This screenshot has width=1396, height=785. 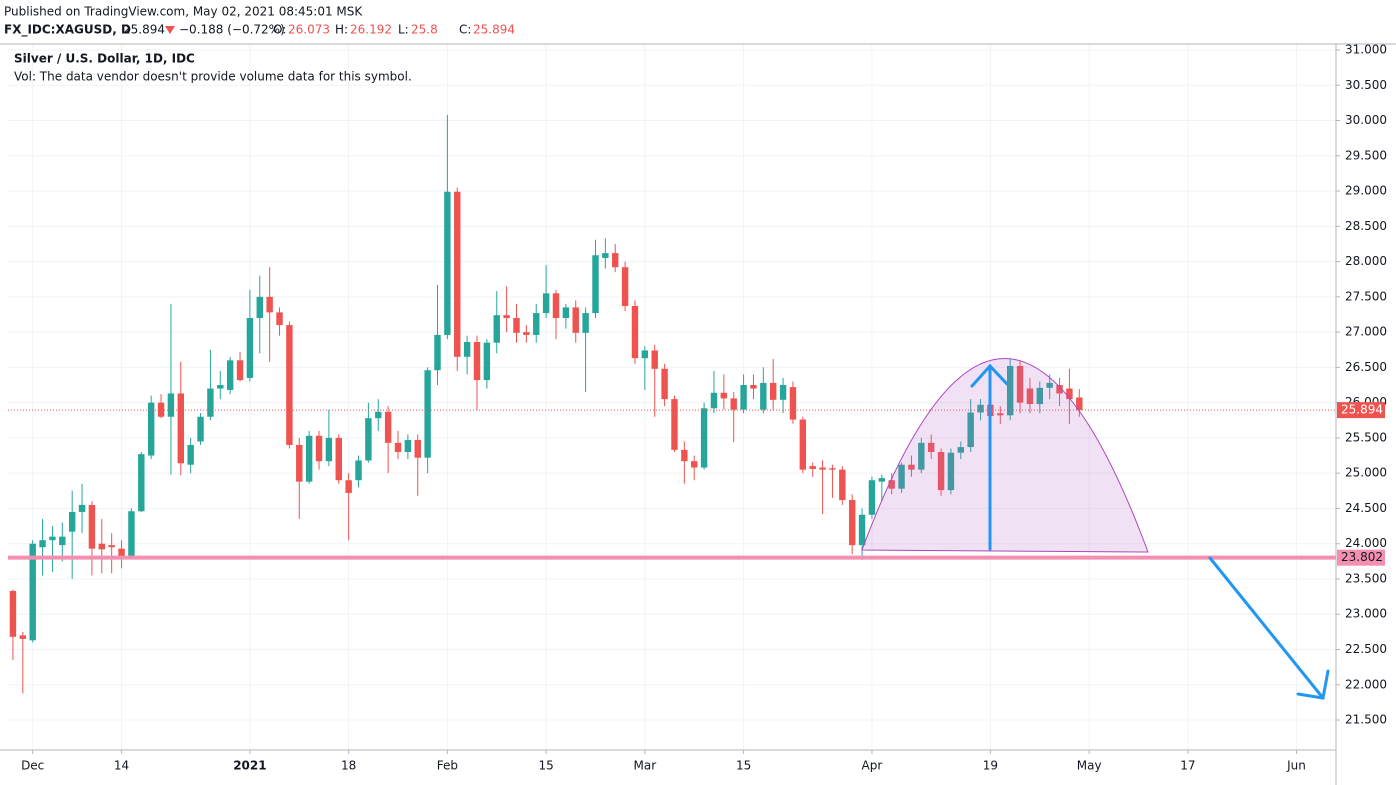 I want to click on last-price-label: 25.894, so click(x=1362, y=410).